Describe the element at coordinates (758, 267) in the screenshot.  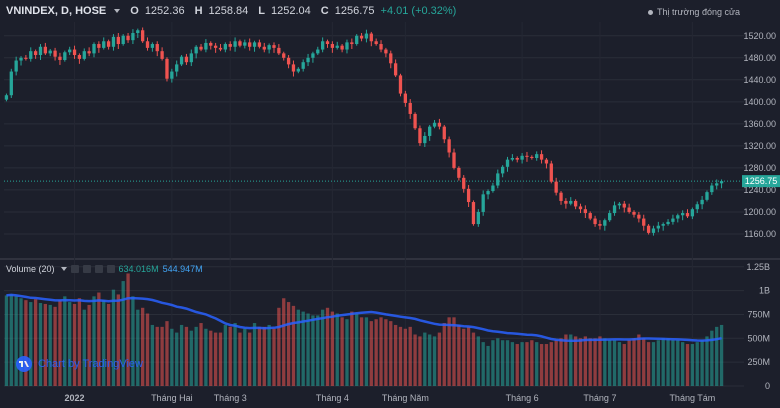
I see `volume-tick-label: 1.25B` at that location.